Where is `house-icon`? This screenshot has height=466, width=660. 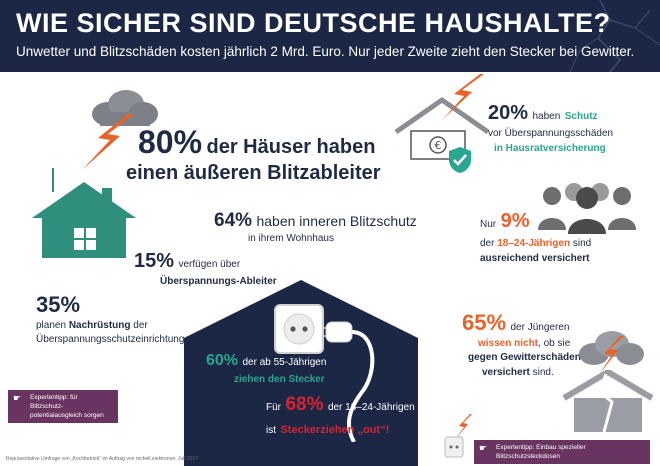
house-icon is located at coordinates (84, 220).